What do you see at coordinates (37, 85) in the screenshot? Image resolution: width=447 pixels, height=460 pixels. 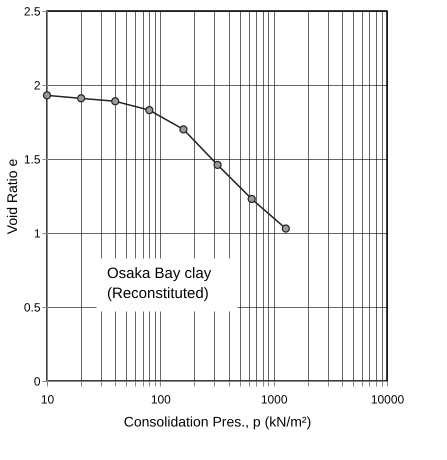 I see `y-tick-label: 2` at bounding box center [37, 85].